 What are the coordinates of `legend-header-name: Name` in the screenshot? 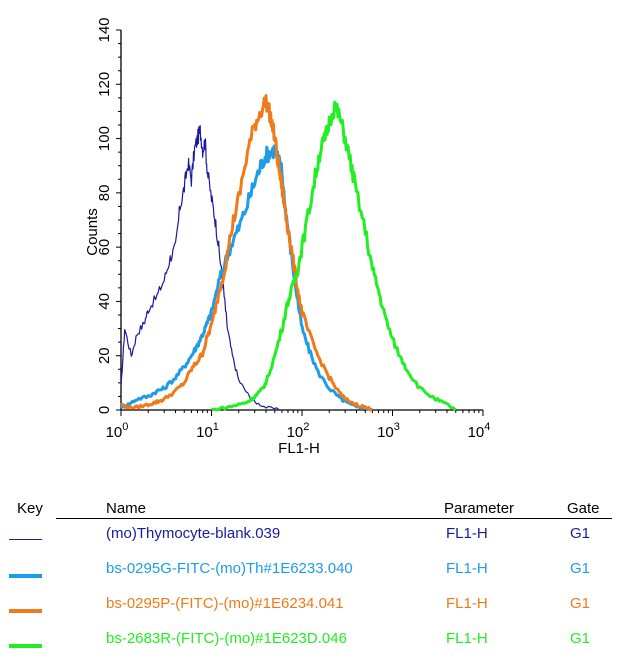 It's located at (126, 508).